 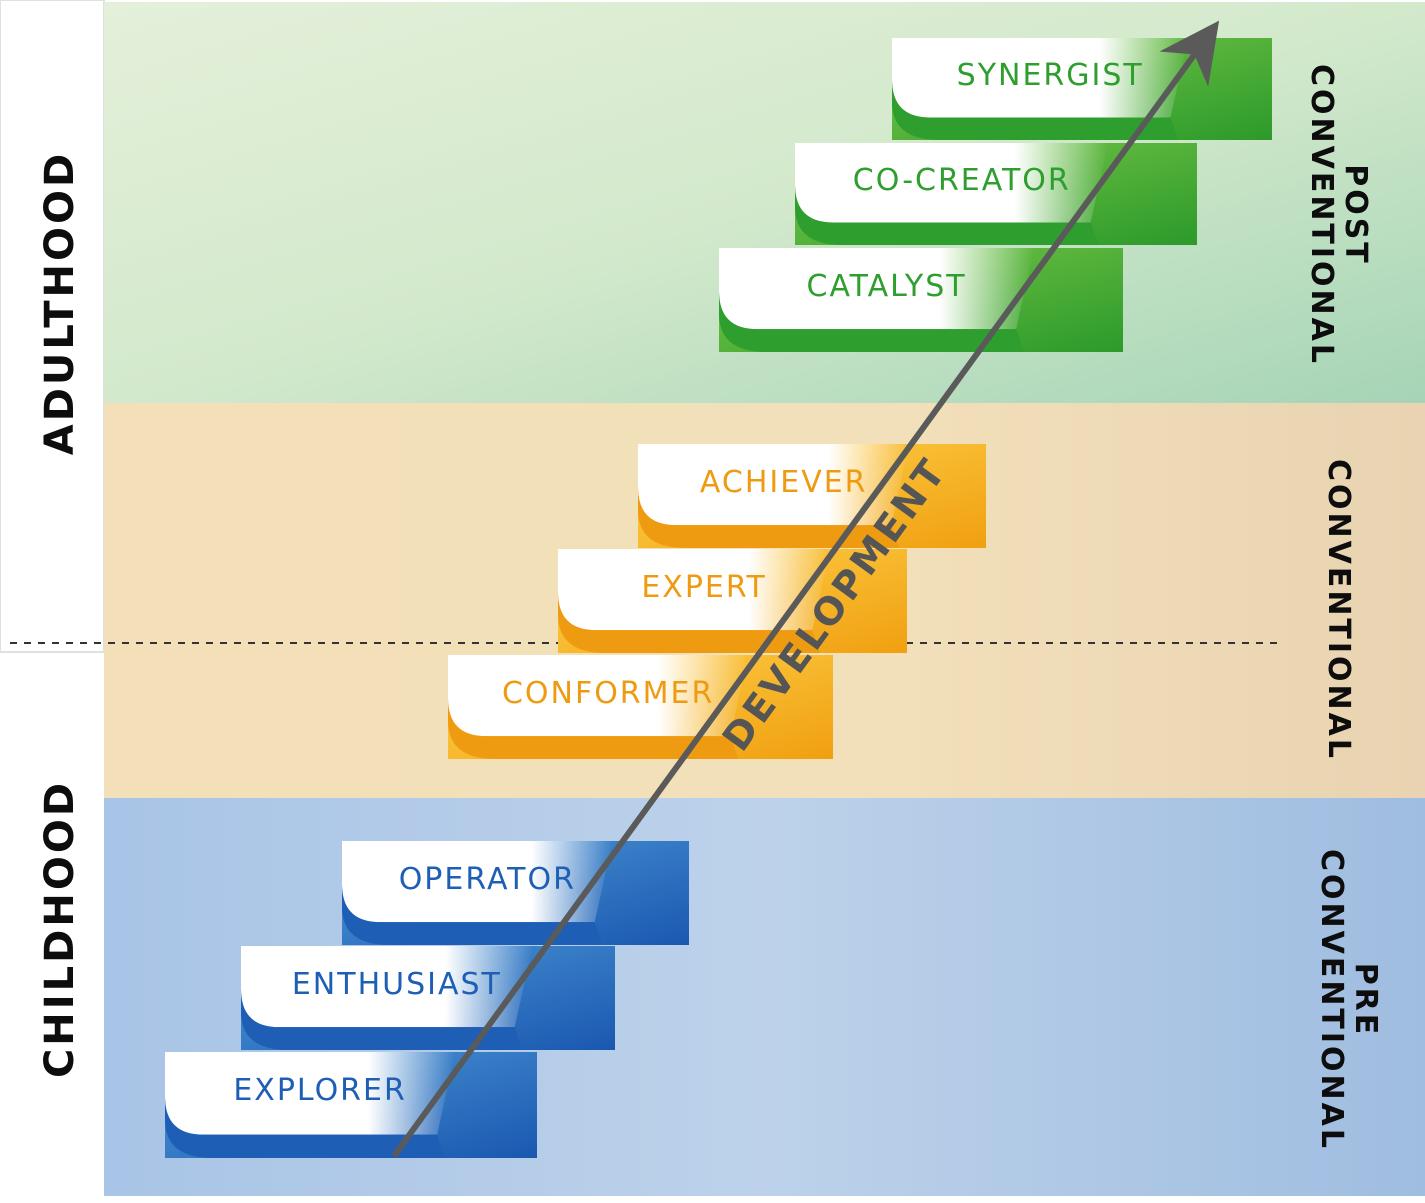 What do you see at coordinates (783, 482) in the screenshot?
I see `stage-label: ACHIEVER` at bounding box center [783, 482].